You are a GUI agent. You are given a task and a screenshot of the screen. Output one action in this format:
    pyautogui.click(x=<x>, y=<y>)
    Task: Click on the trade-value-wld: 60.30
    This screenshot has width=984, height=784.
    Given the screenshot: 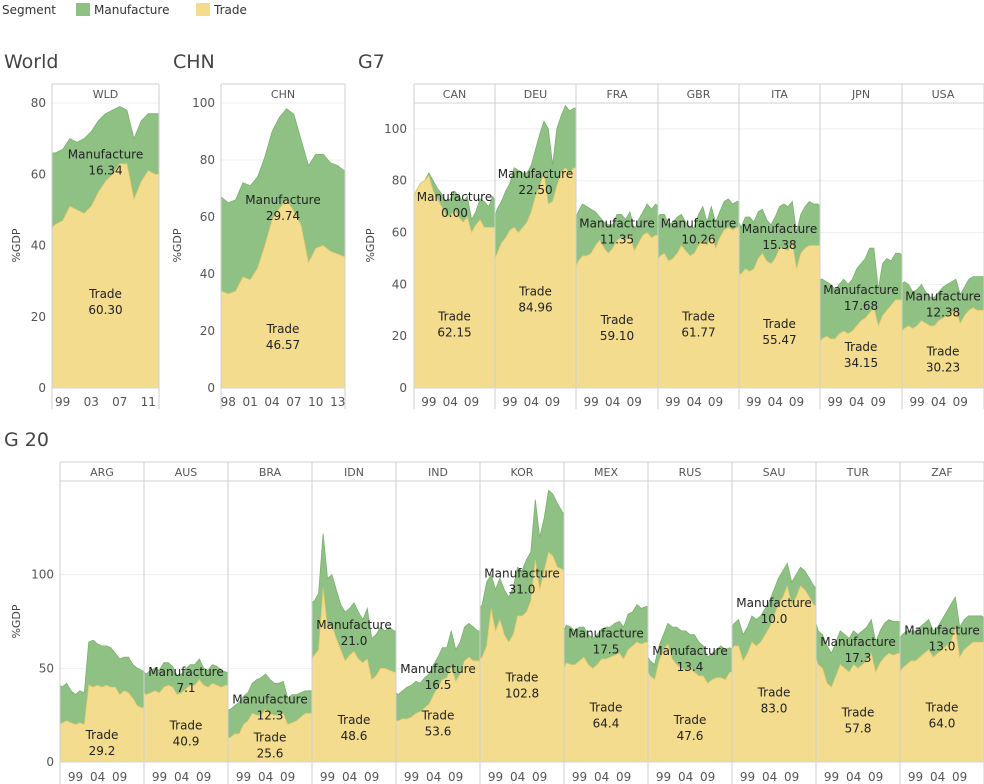 What is the action you would take?
    pyautogui.click(x=105, y=310)
    